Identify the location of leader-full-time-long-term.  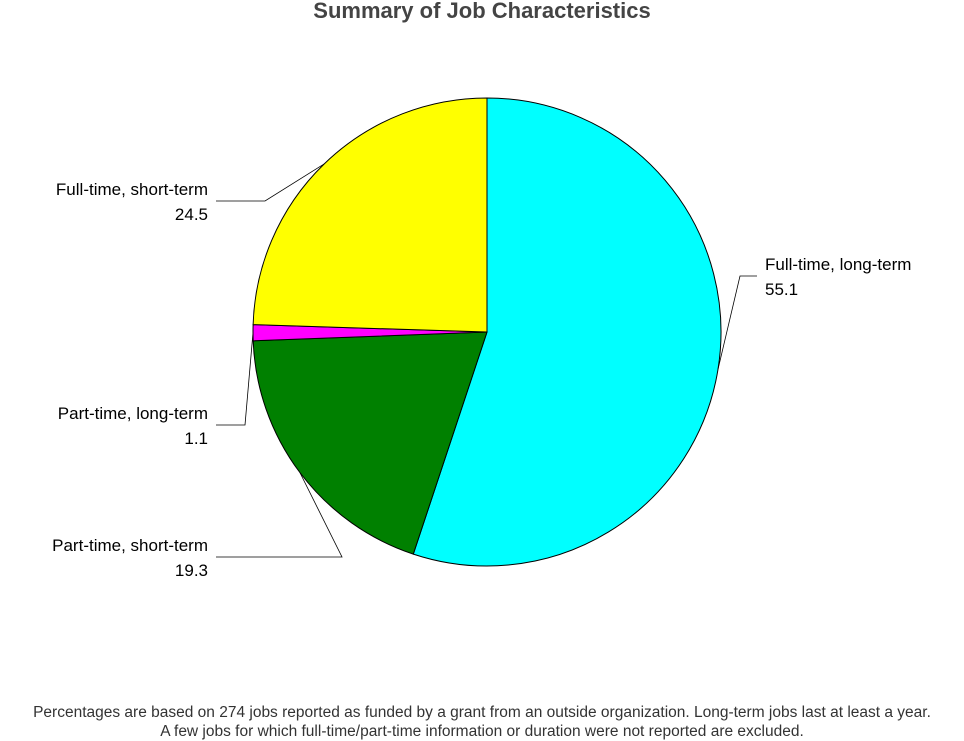
(737, 322).